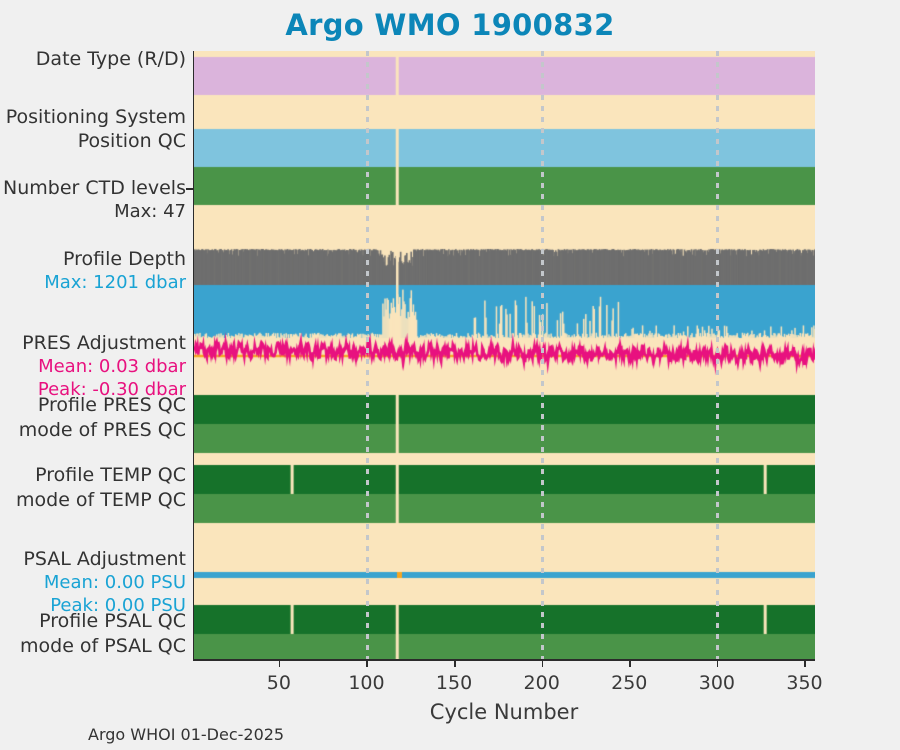 This screenshot has height=750, width=900. What do you see at coordinates (366, 683) in the screenshot?
I see `x-tick-label: 100` at bounding box center [366, 683].